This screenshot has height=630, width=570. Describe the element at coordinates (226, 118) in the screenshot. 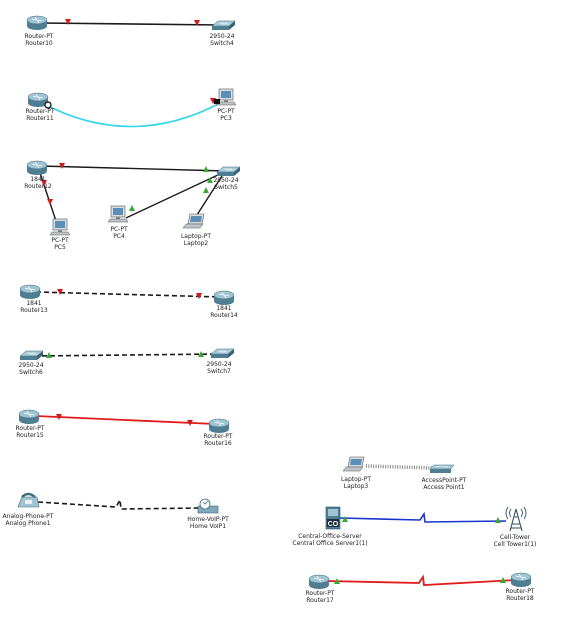

I see `device-name-label: PC3` at that location.